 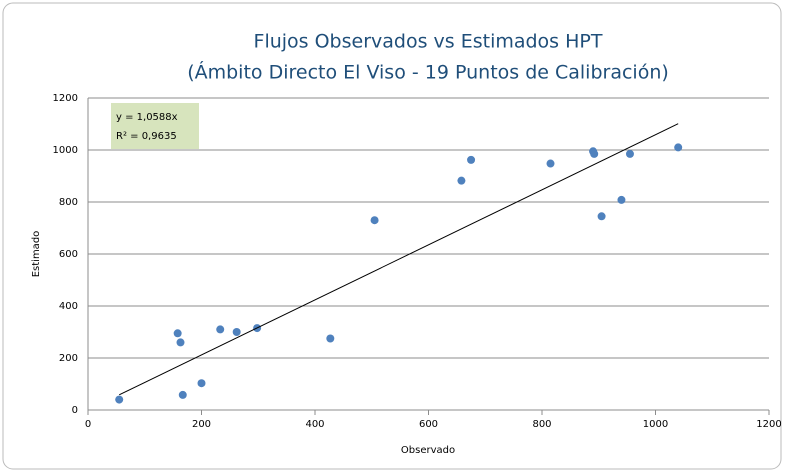 I want to click on equation-box, so click(x=155, y=126).